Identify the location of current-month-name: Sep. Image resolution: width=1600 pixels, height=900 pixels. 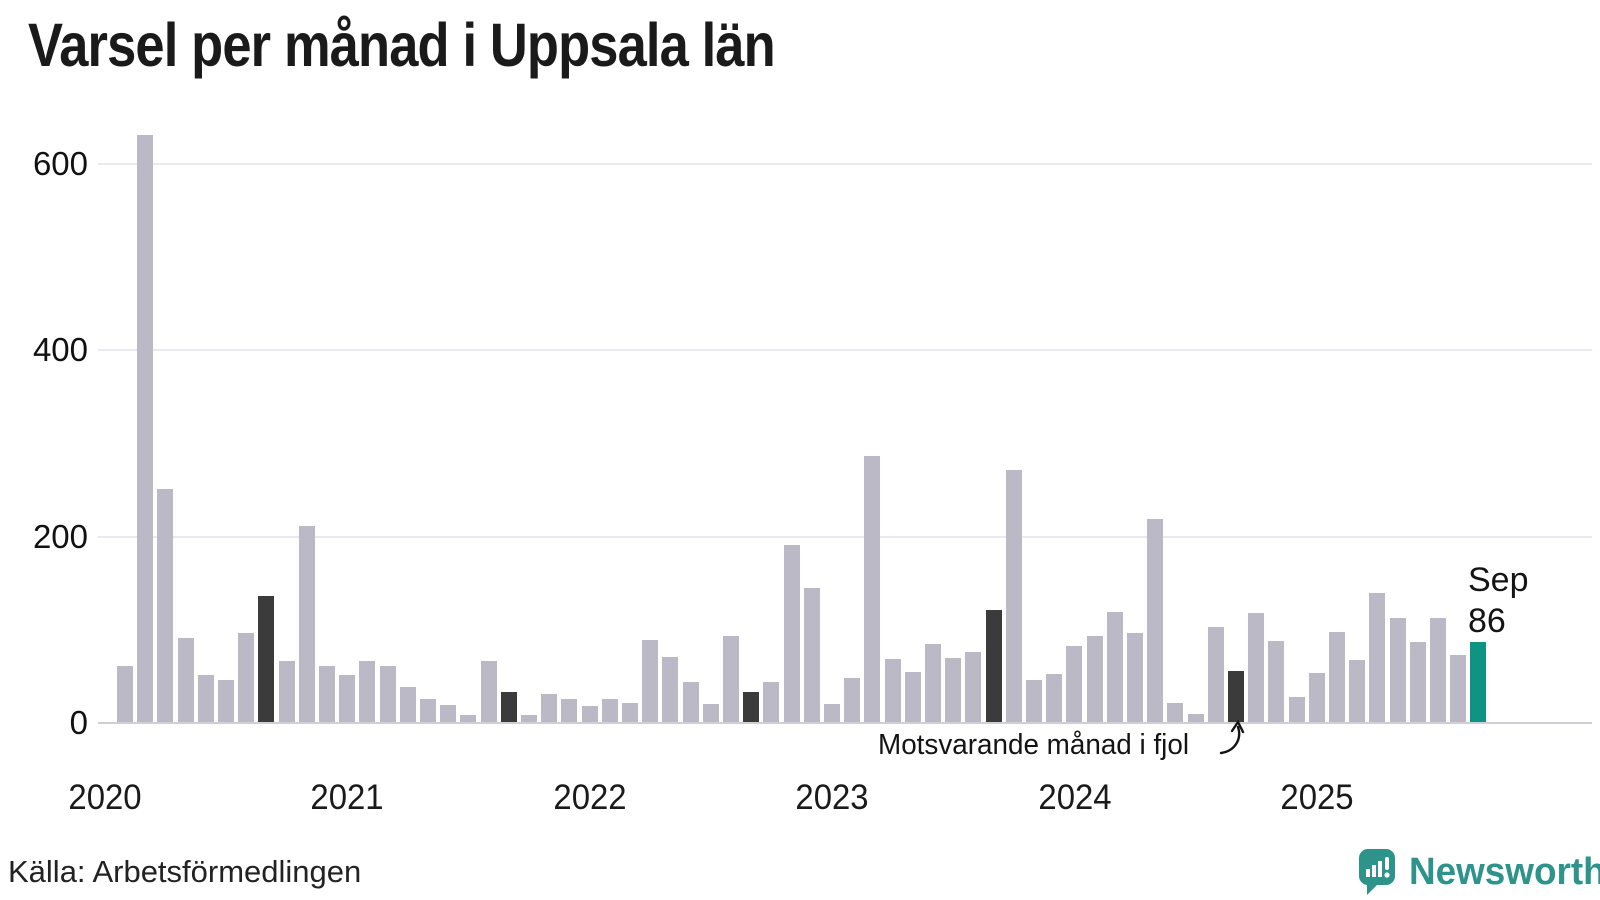
(1498, 580).